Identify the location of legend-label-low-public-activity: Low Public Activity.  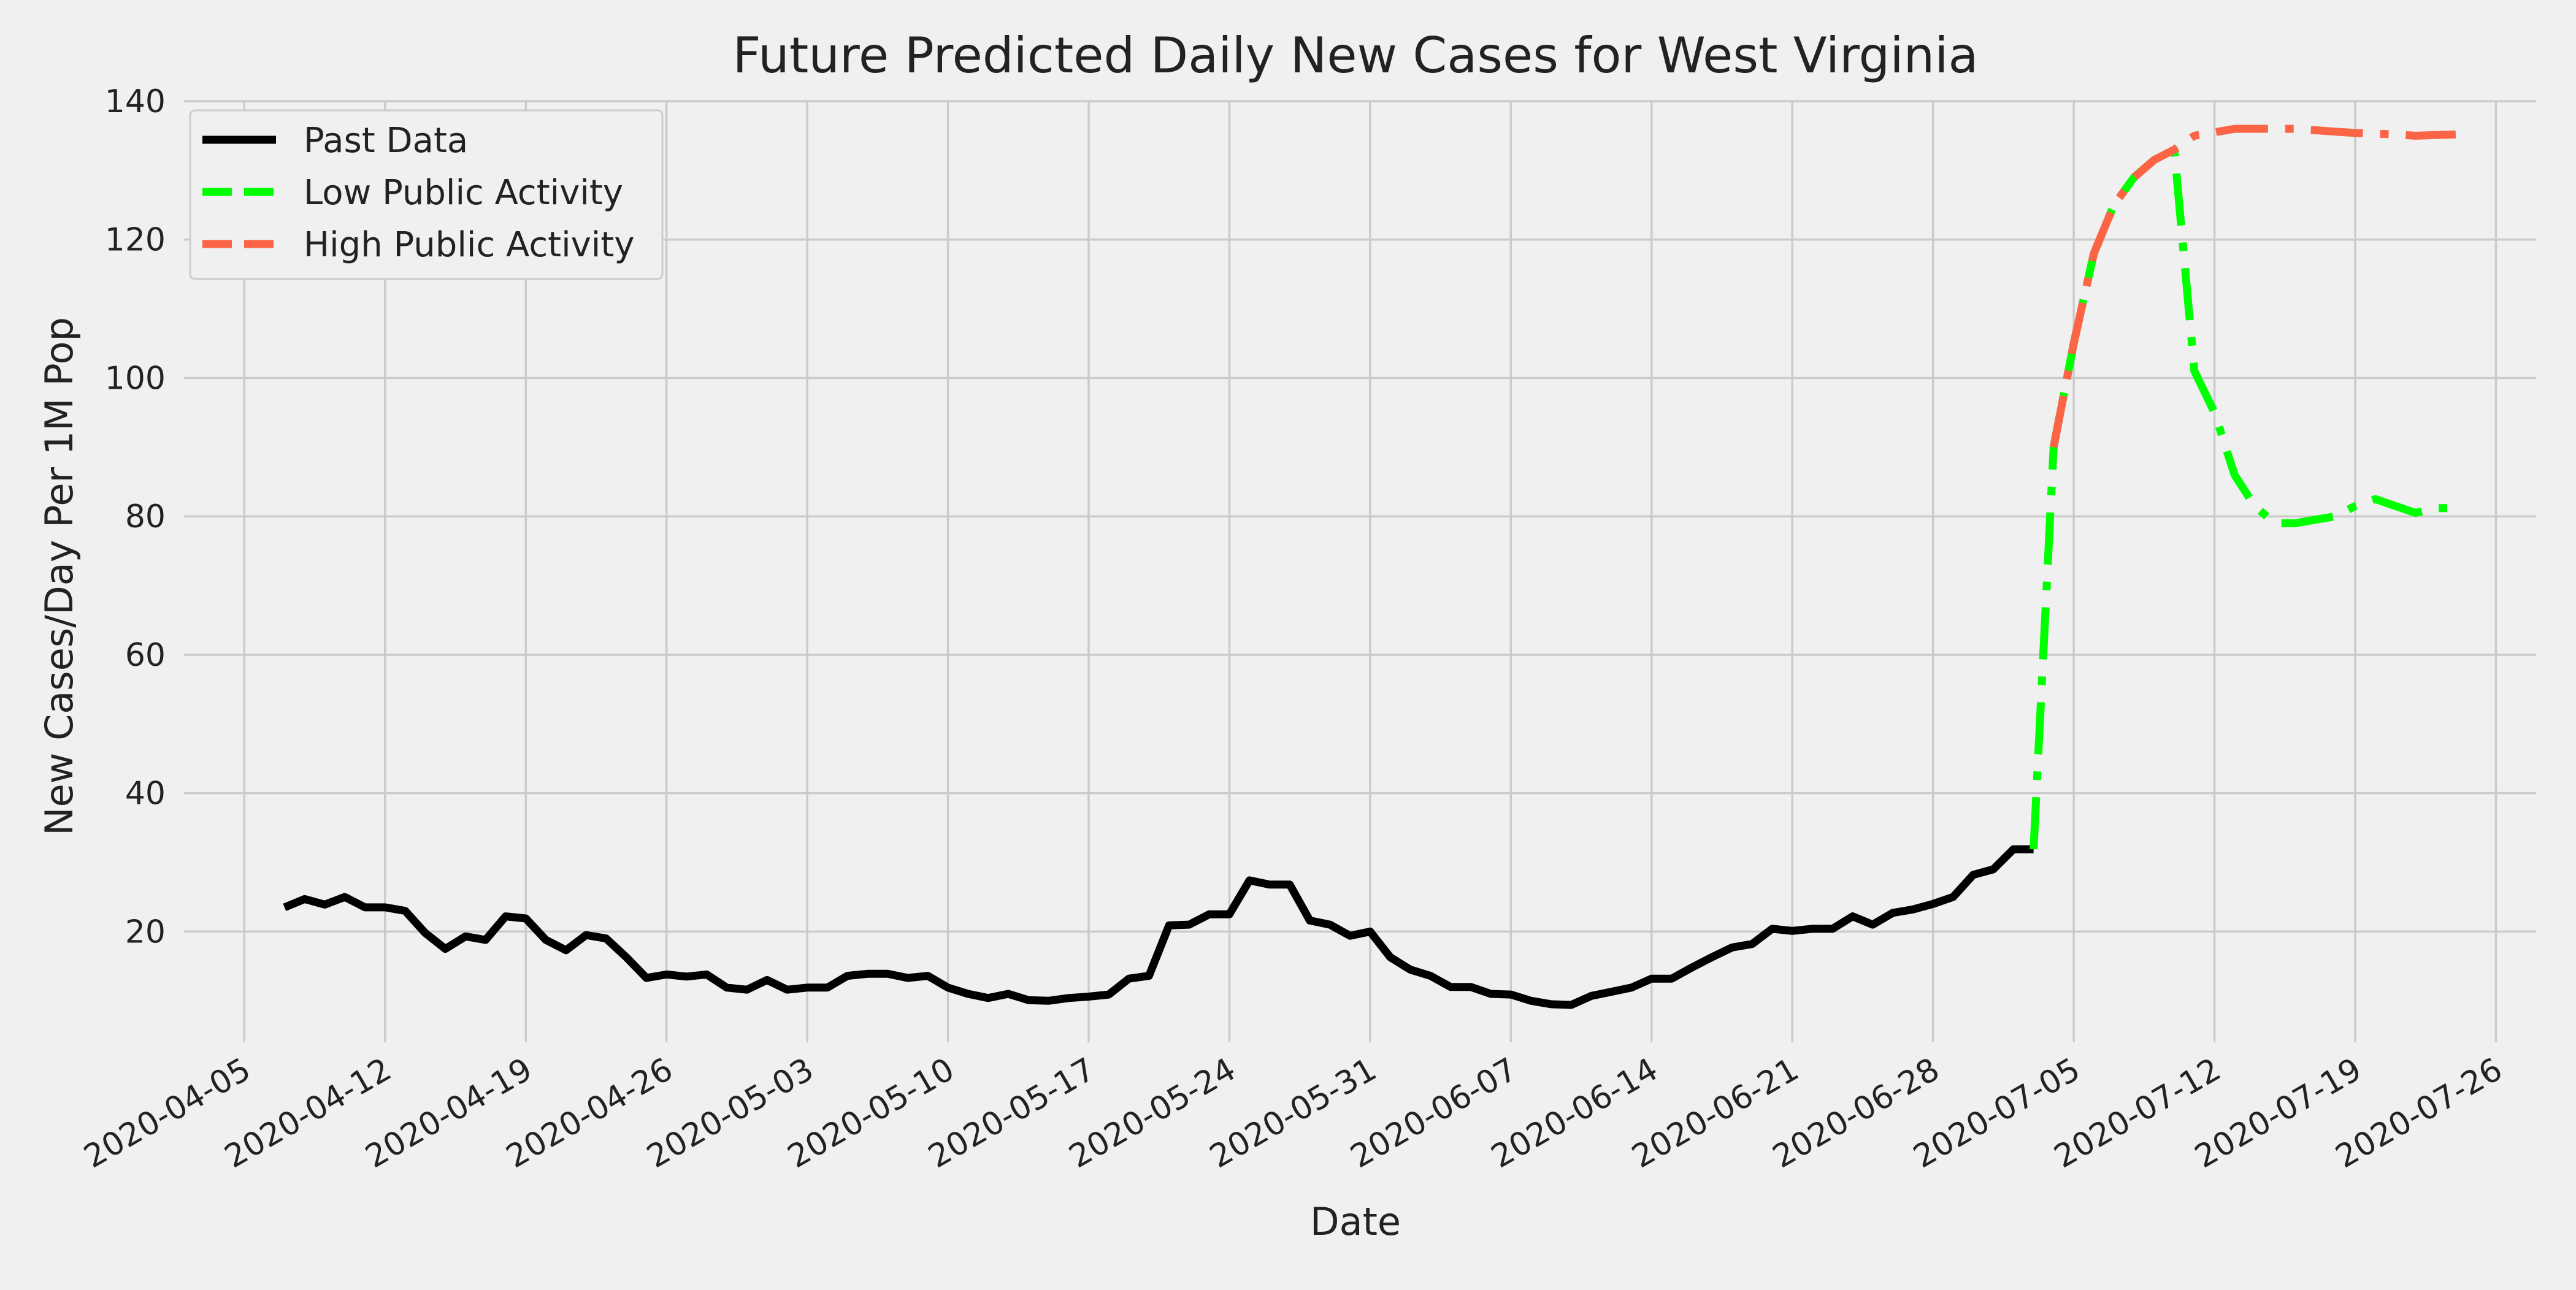
(463, 193).